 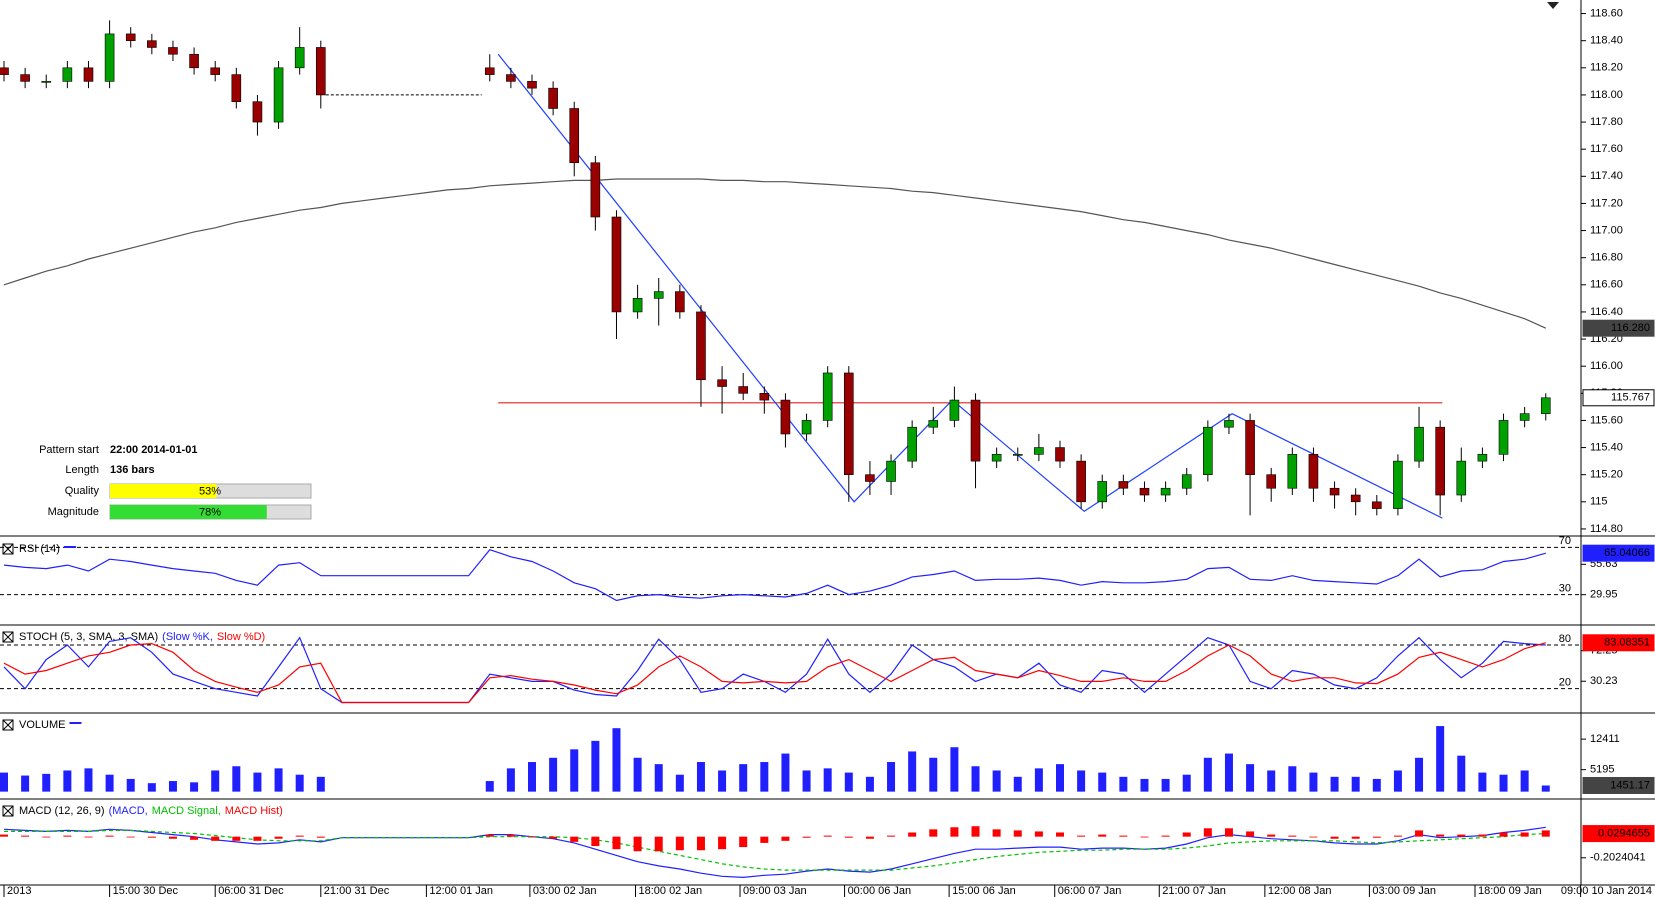 I want to click on y-tick-label: 29.95, so click(x=1604, y=595).